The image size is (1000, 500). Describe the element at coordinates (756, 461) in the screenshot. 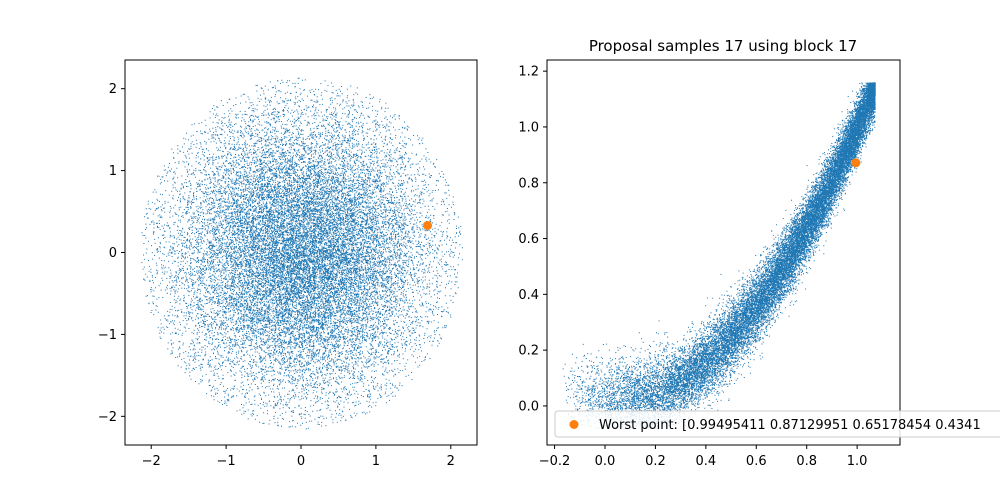

I see `right-x-tick-label: 0.6` at that location.